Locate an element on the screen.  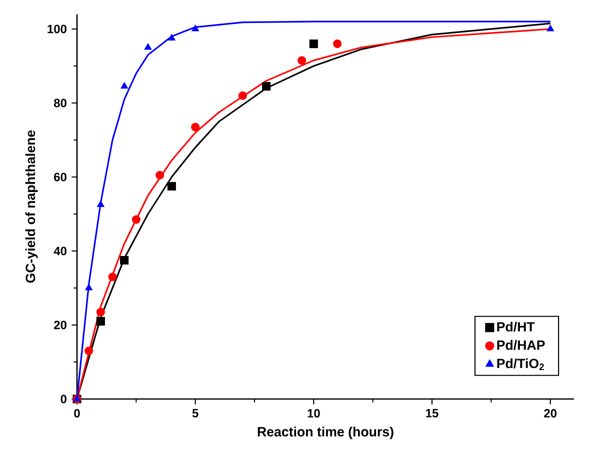
x-tick-label: 0 is located at coordinates (77, 413).